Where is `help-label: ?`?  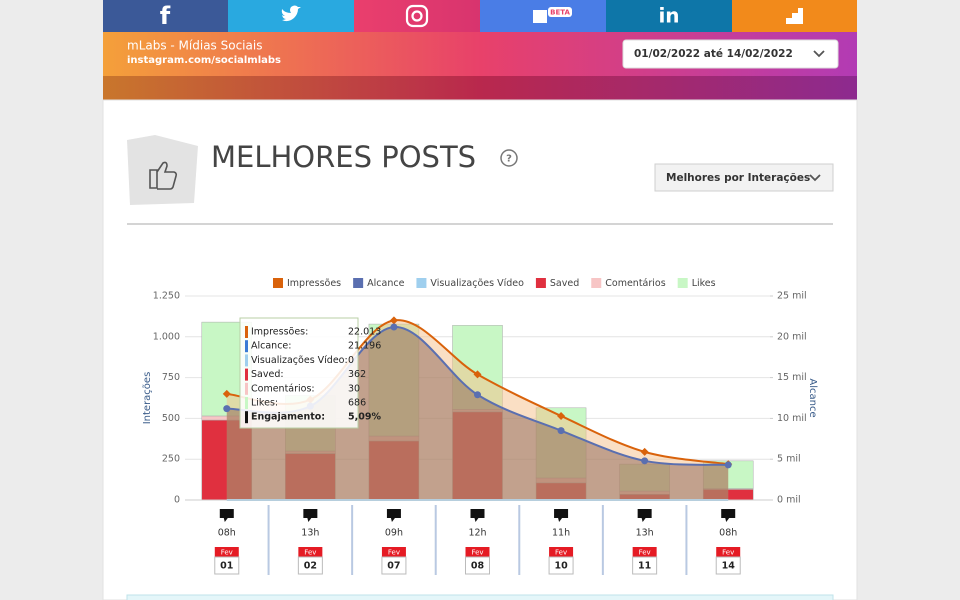 help-label: ? is located at coordinates (509, 159).